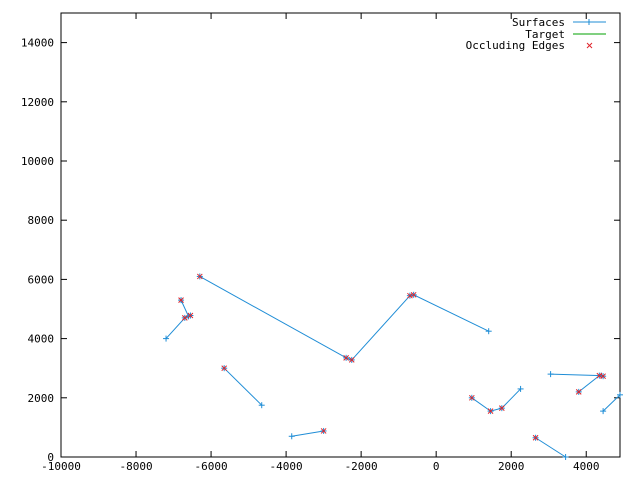 The width and height of the screenshot is (640, 480). I want to click on y-tick-label: 2000, so click(41, 398).